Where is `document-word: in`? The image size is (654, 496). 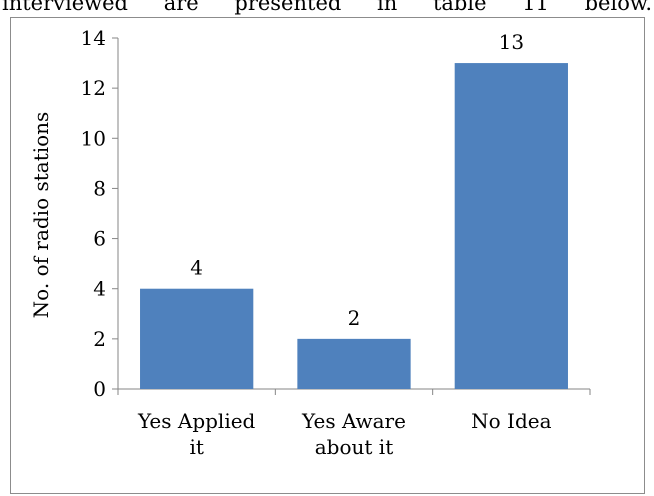
document-word: in is located at coordinates (387, 7).